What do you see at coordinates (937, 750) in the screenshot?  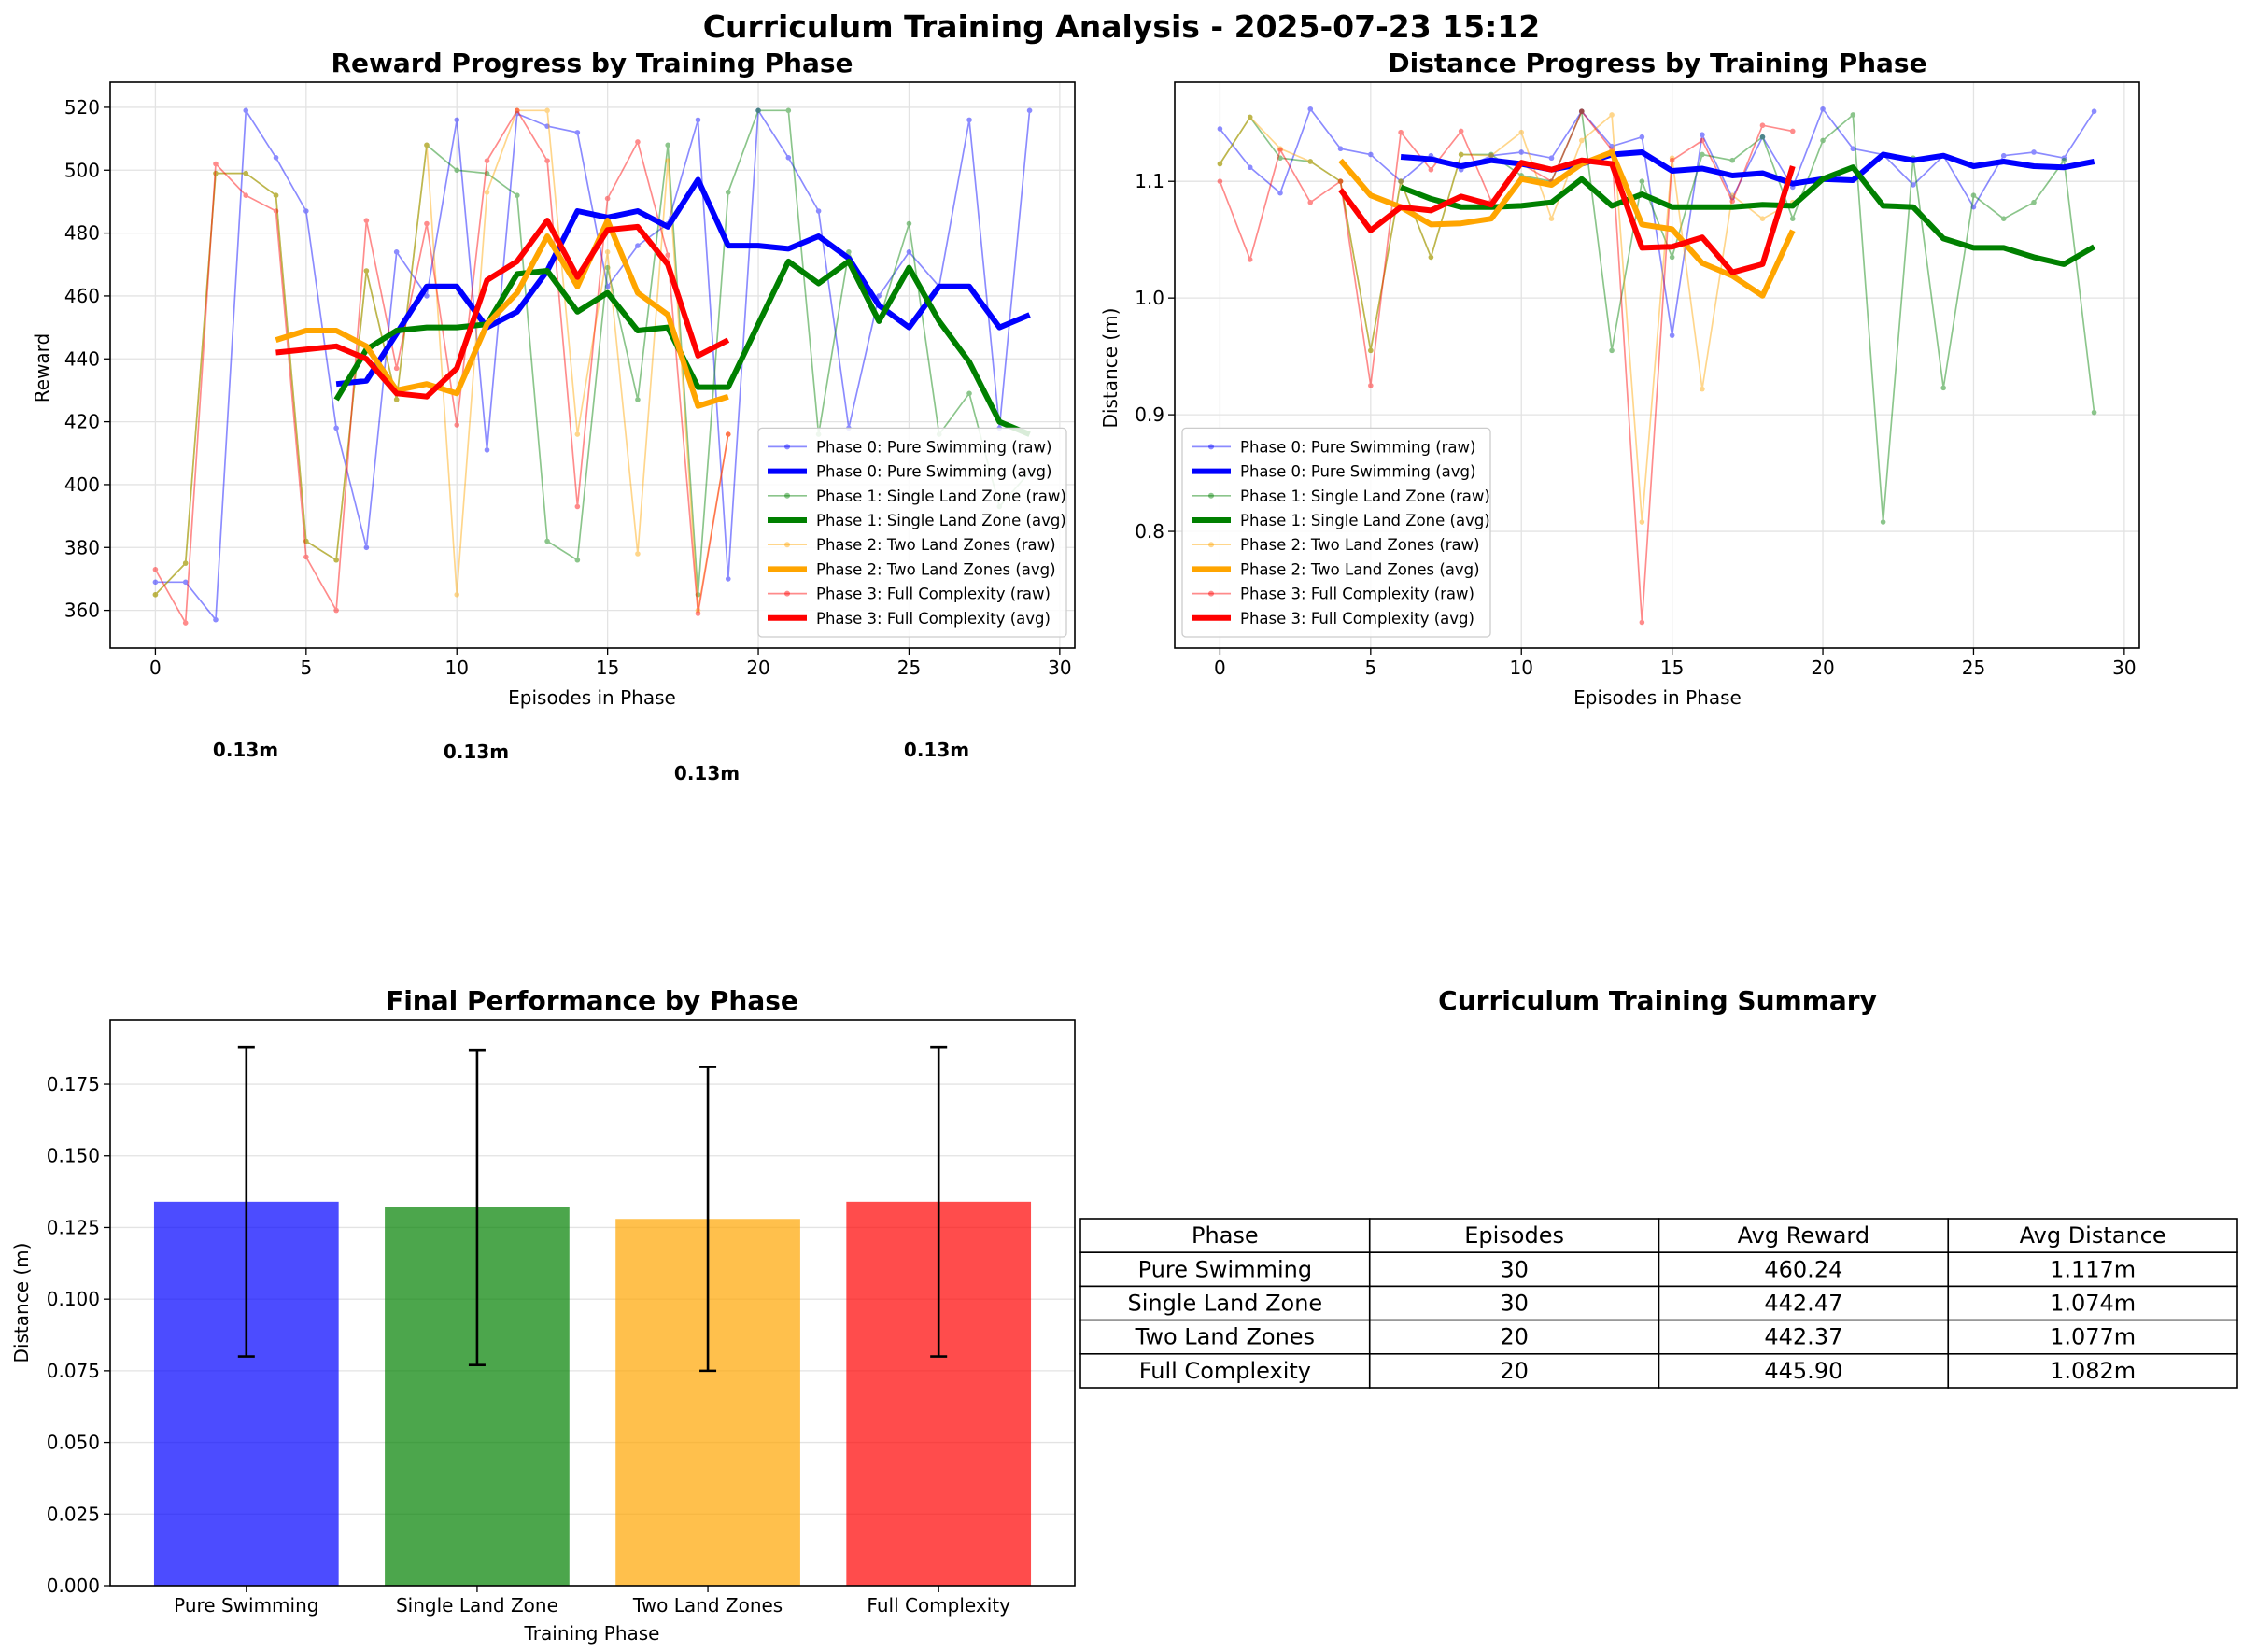 I see `annotation-label: 0.13m` at bounding box center [937, 750].